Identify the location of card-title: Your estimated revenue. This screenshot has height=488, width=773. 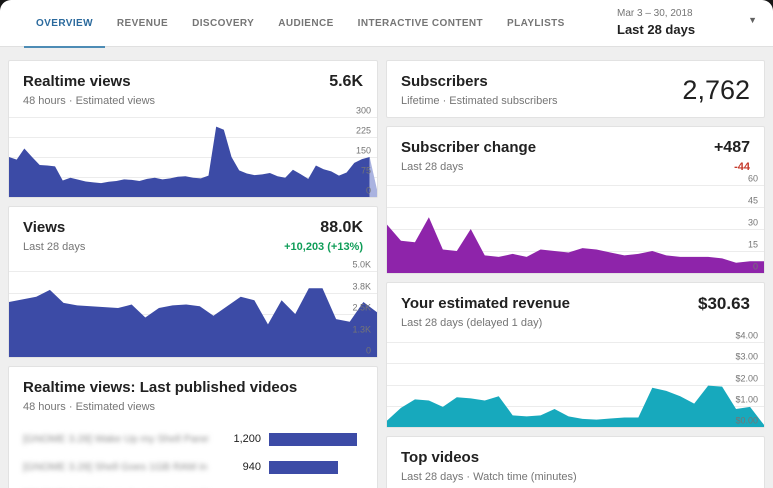
(485, 303).